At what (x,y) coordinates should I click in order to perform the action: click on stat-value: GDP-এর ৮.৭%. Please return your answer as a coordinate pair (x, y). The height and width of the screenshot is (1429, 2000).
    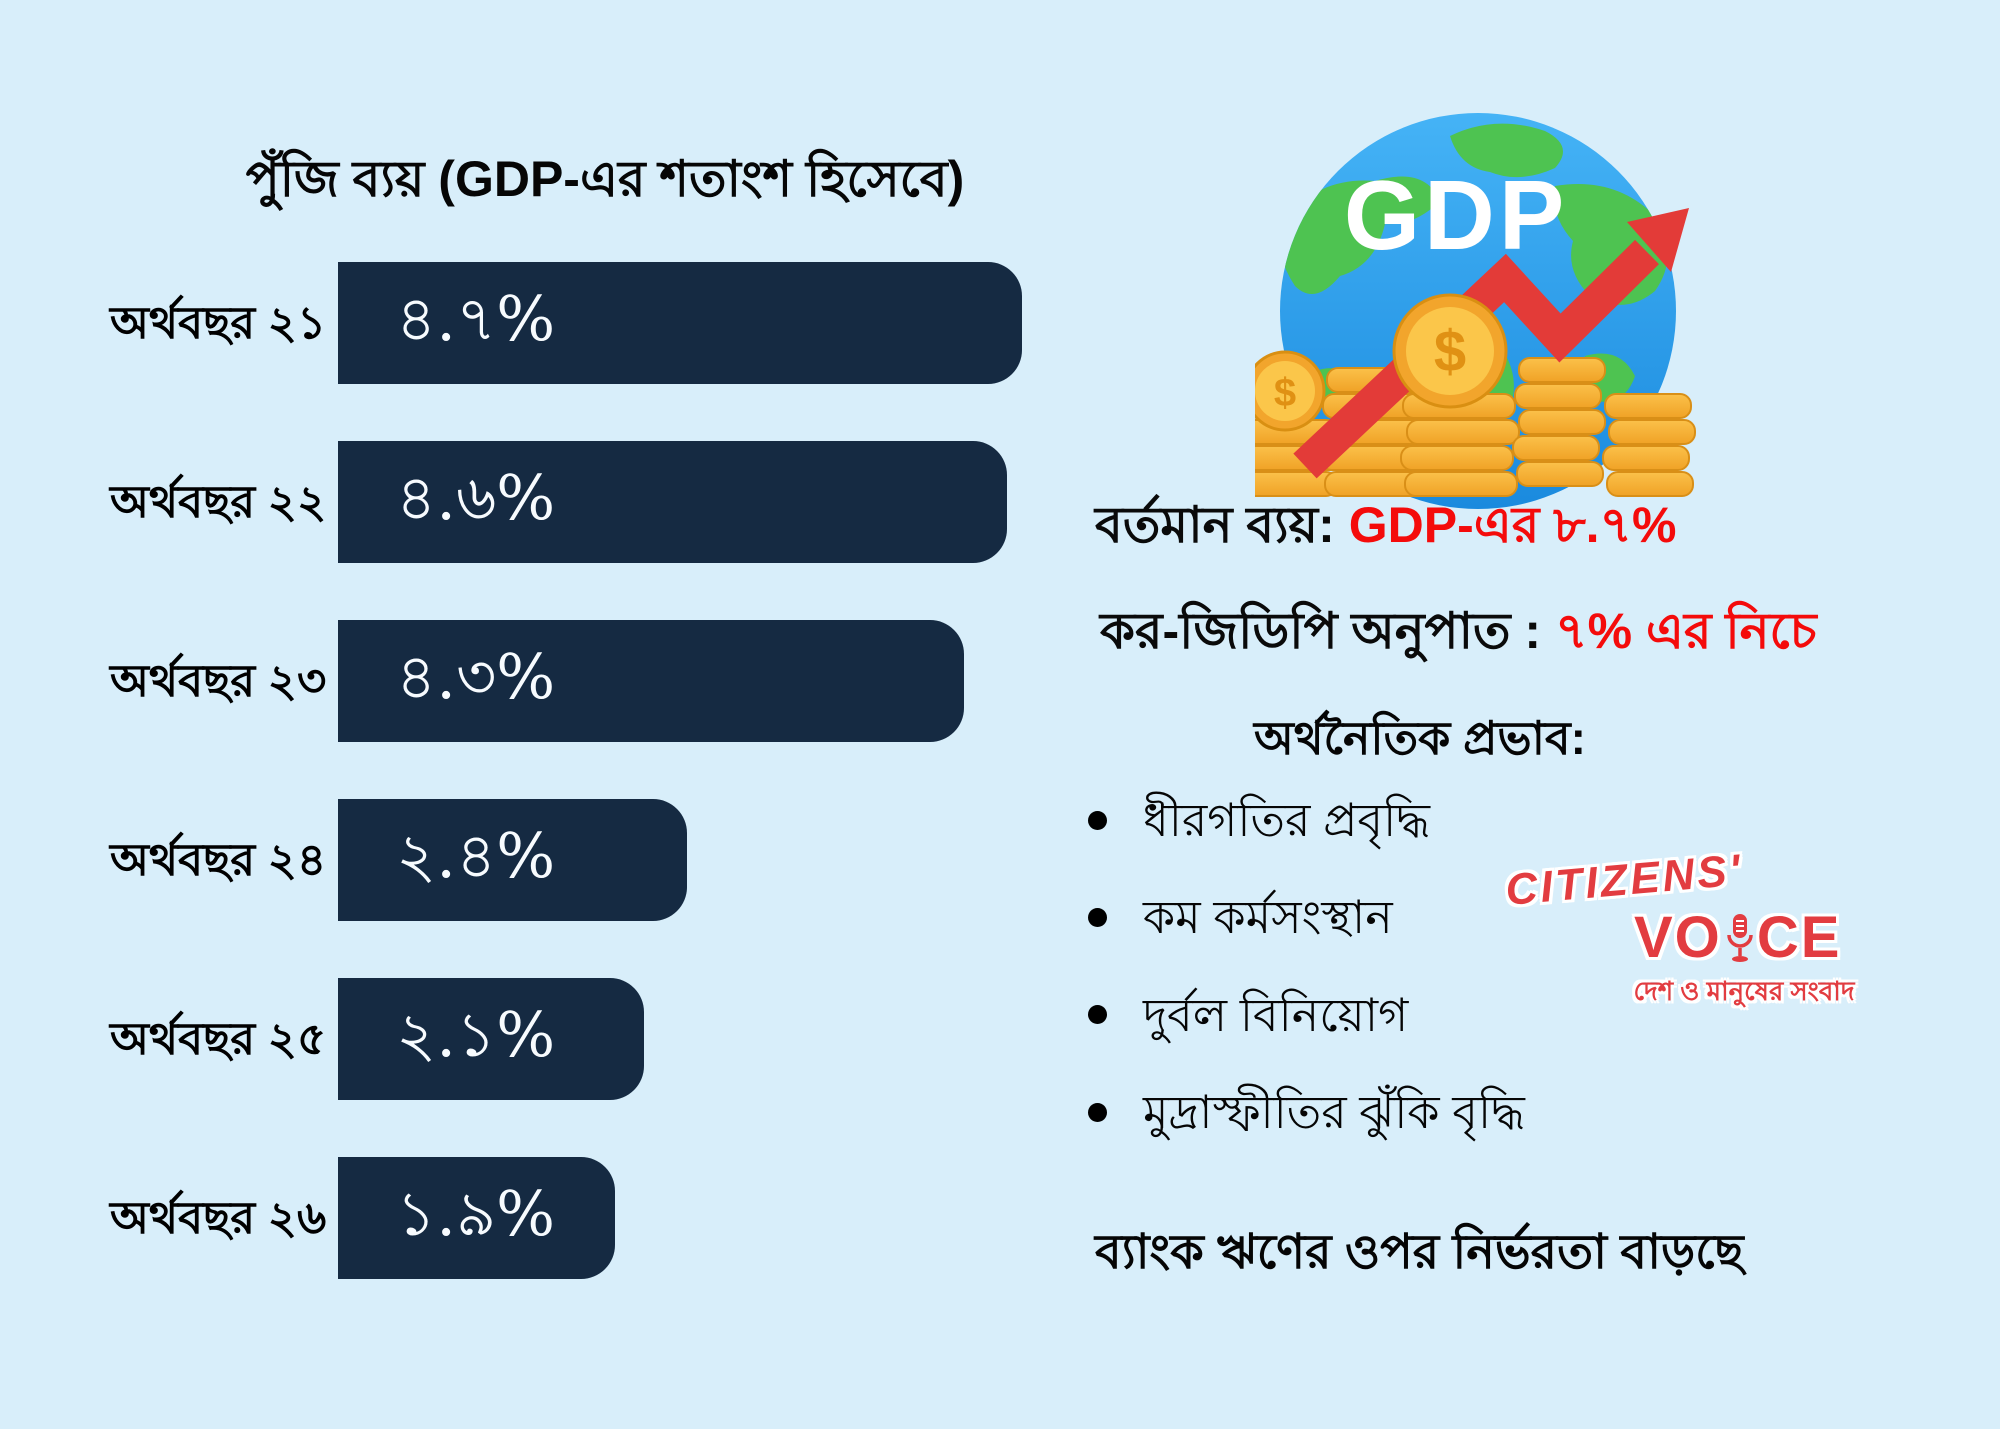
    Looking at the image, I should click on (1512, 525).